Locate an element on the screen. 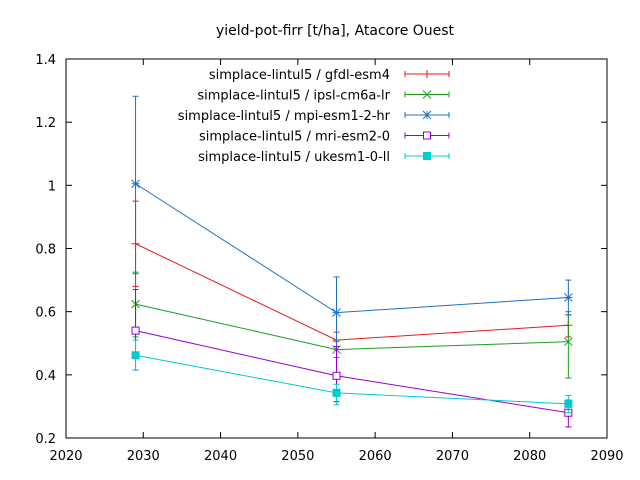 The height and width of the screenshot is (480, 640). legend-entry: simplace-lintul5 / mpi-esm1-2-hr is located at coordinates (314, 116).